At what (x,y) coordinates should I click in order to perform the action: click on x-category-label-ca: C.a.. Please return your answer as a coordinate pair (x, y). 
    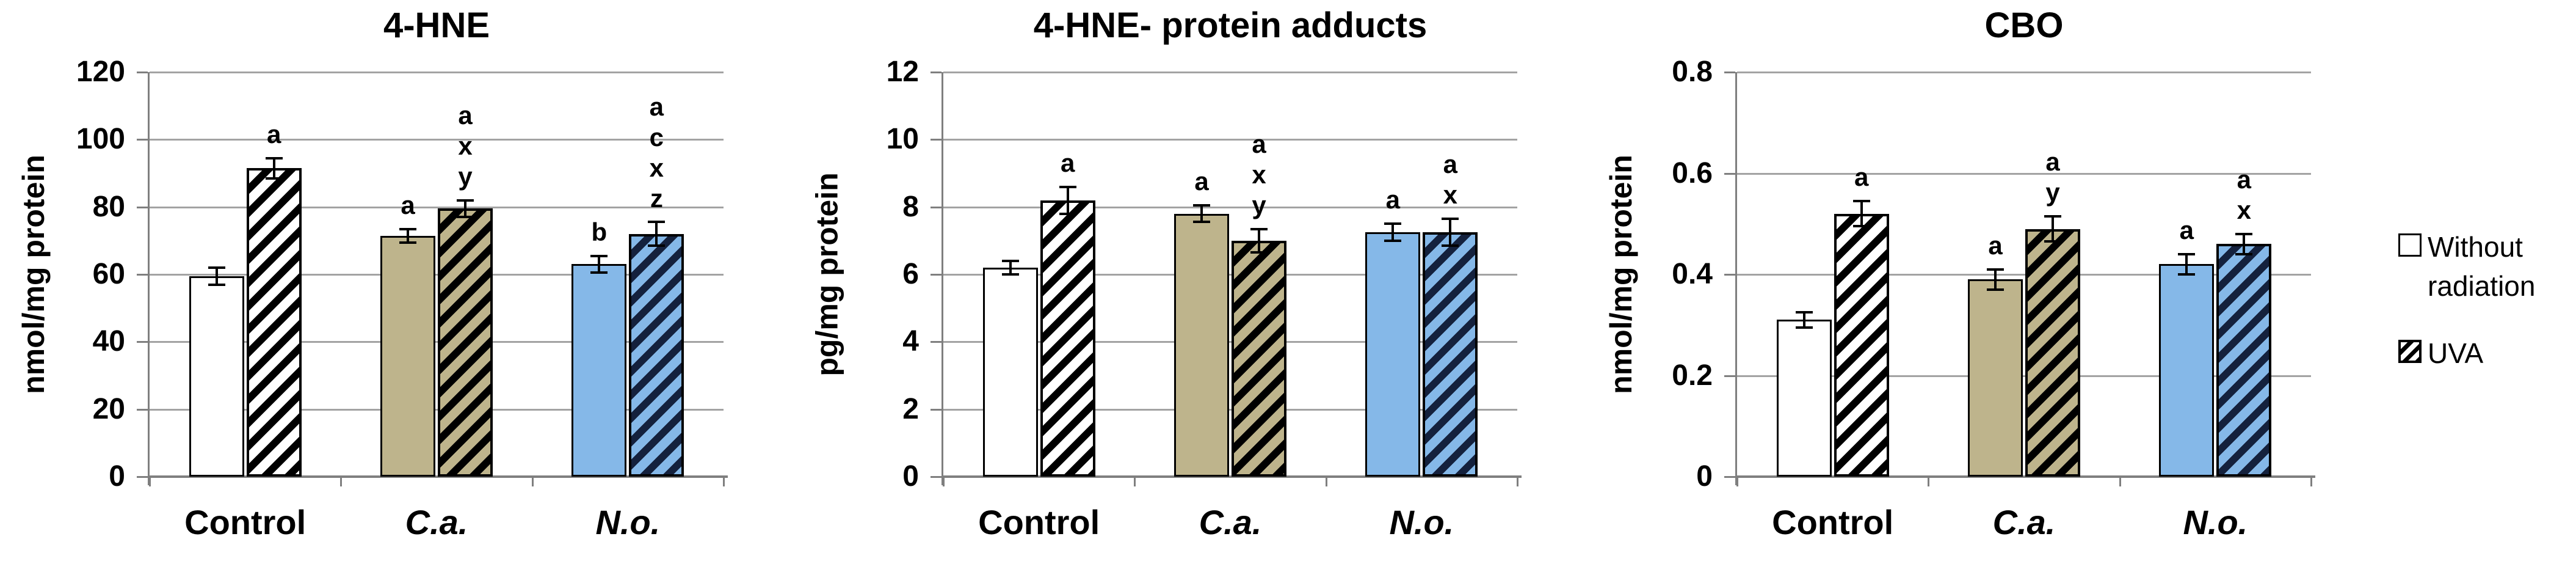
    Looking at the image, I should click on (2024, 522).